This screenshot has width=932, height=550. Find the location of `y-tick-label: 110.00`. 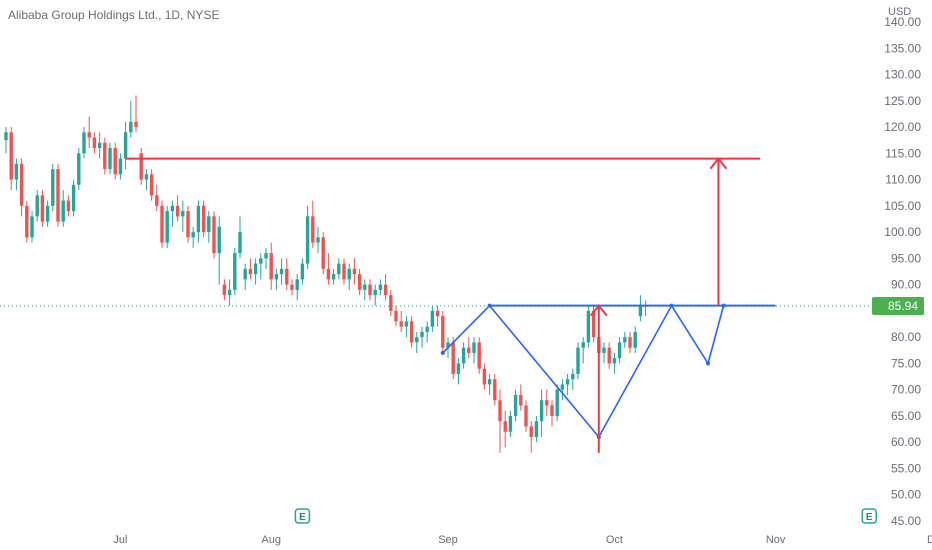

y-tick-label: 110.00 is located at coordinates (903, 180).